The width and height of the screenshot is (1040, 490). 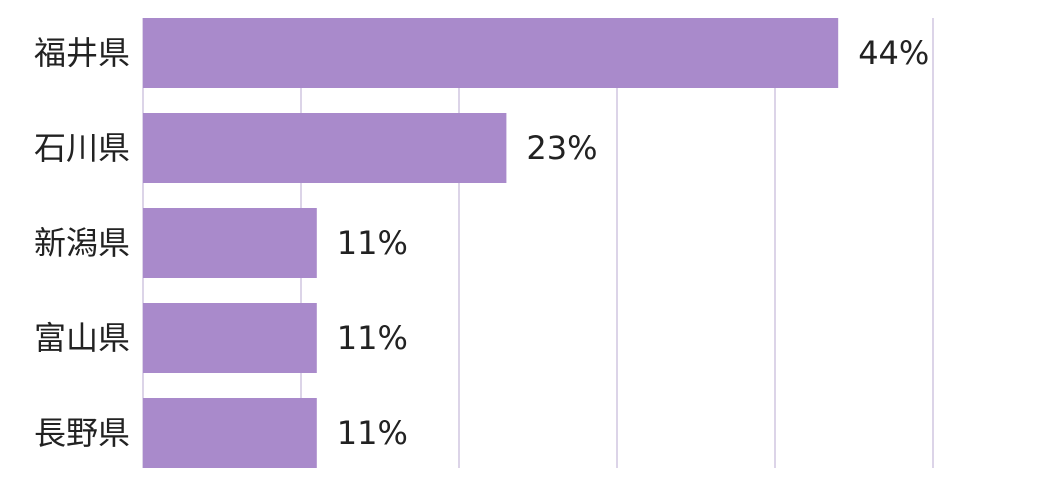 I want to click on category-label: 新潟県, so click(x=82, y=243).